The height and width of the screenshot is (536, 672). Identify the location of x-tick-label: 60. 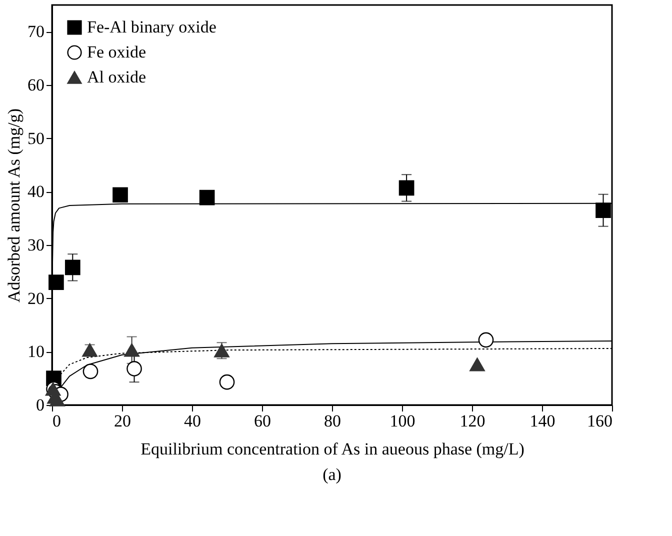
(262, 421).